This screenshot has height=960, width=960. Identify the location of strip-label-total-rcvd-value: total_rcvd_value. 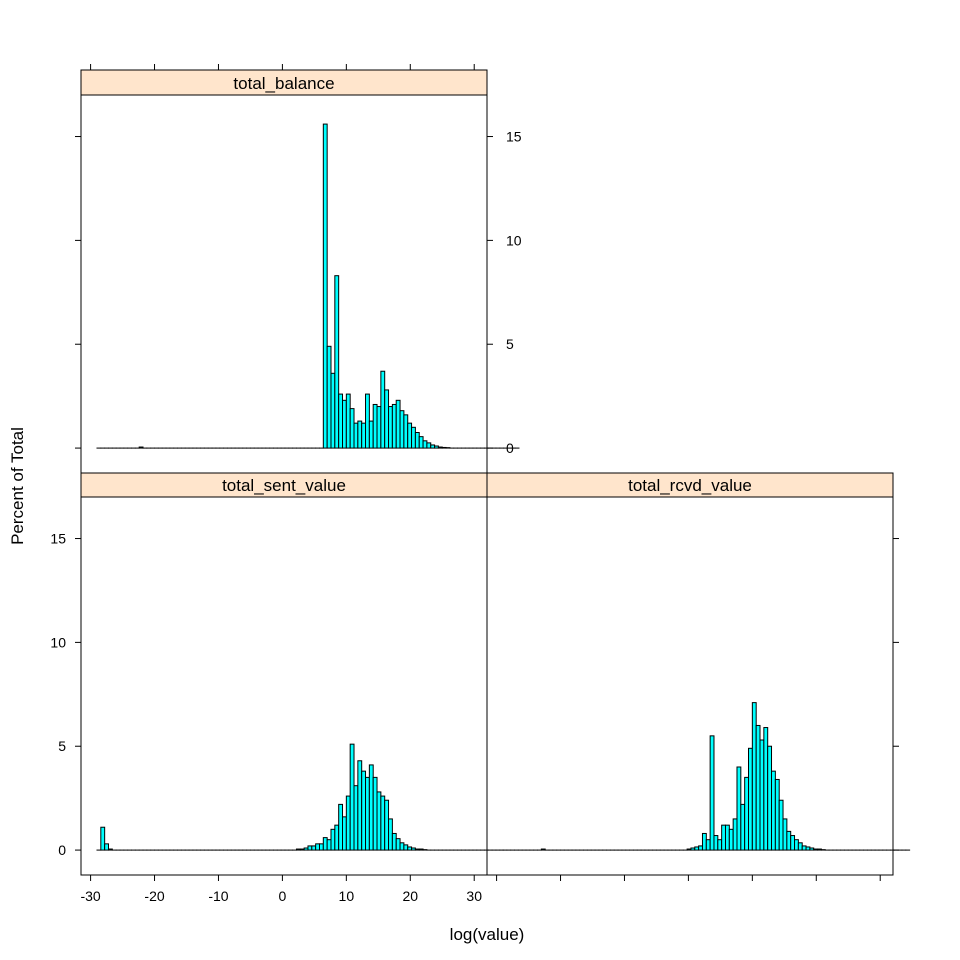
(690, 485).